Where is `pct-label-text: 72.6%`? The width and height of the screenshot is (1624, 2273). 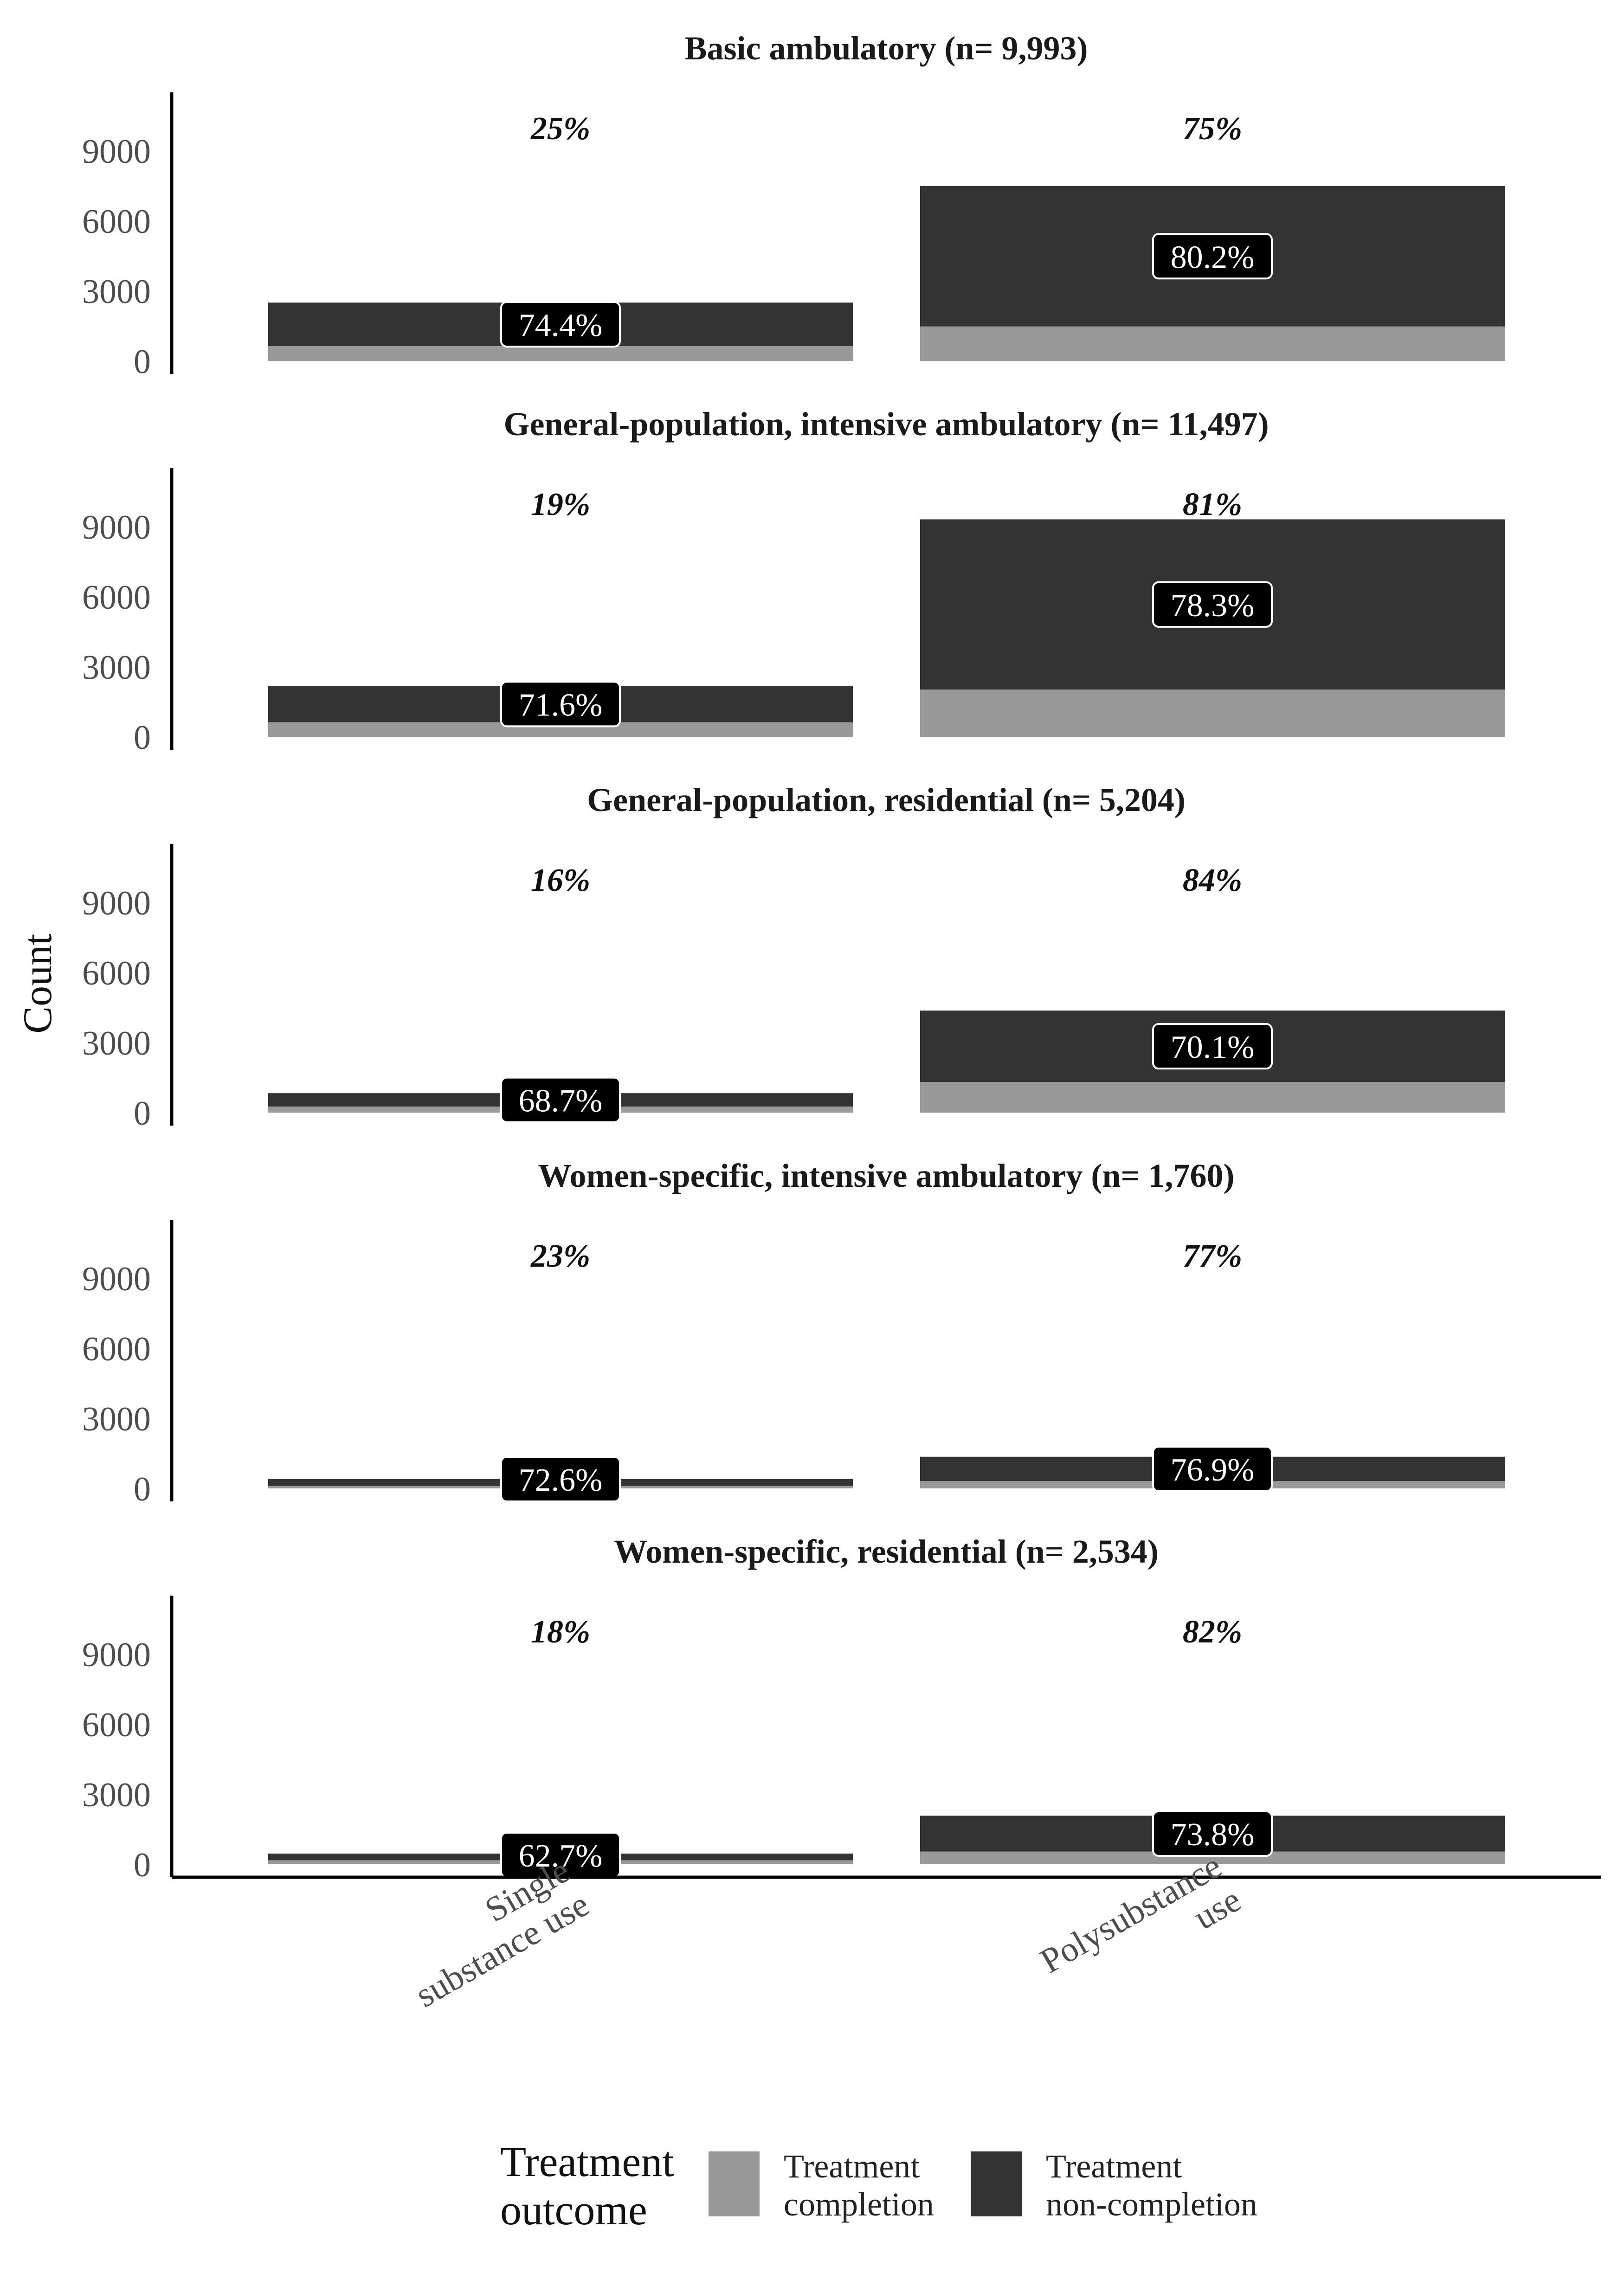
pct-label-text: 72.6% is located at coordinates (561, 1480).